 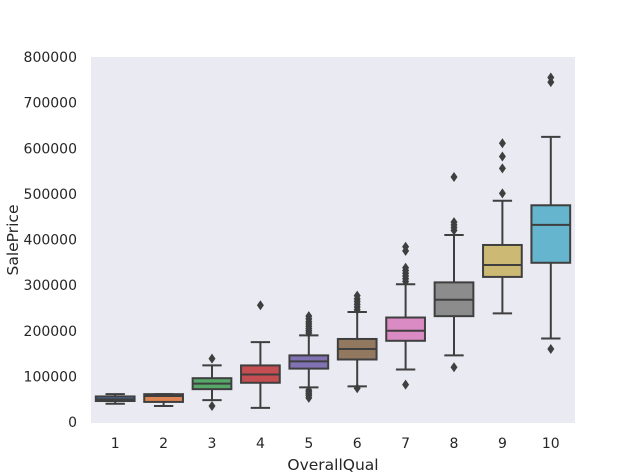 I want to click on x-tick-label: 7, so click(x=405, y=444).